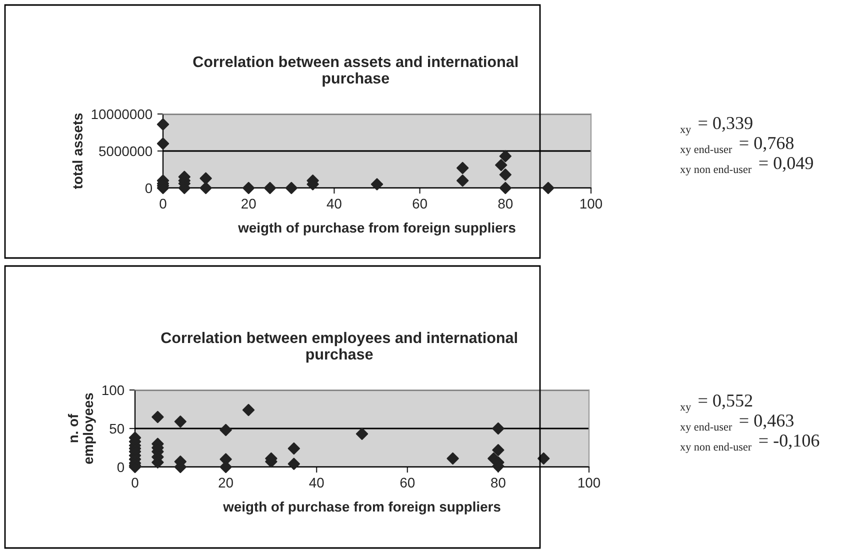 Image resolution: width=858 pixels, height=550 pixels. I want to click on y-axis-title: n. of employees, so click(82, 428).